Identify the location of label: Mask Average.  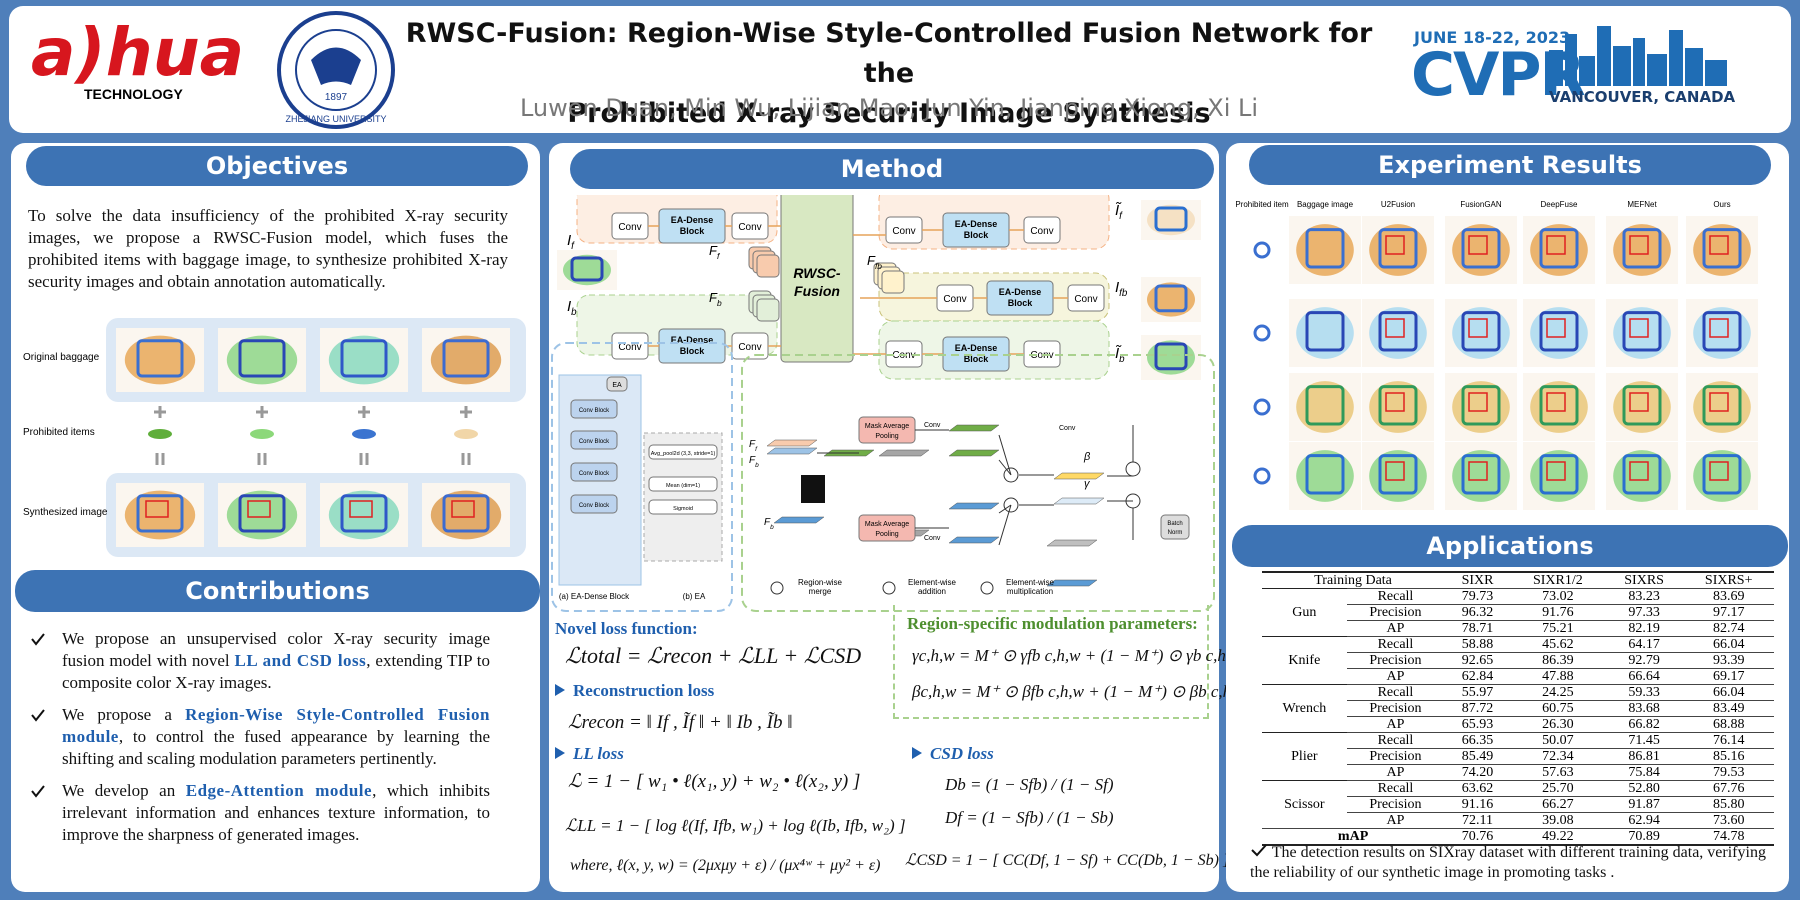
(887, 426).